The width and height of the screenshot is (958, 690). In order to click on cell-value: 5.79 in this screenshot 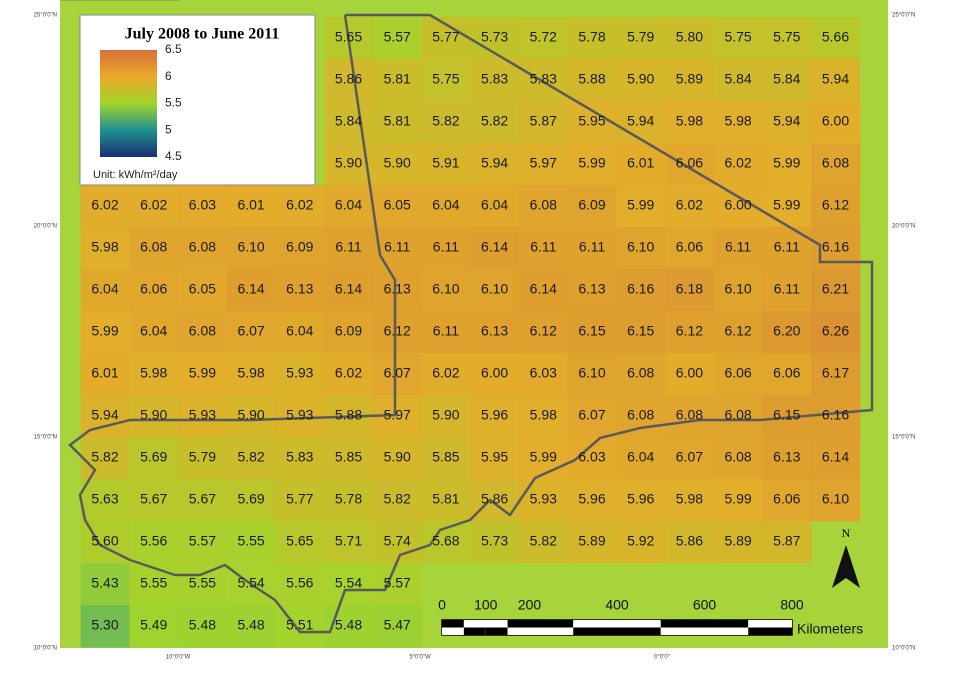, I will do `click(640, 37)`.